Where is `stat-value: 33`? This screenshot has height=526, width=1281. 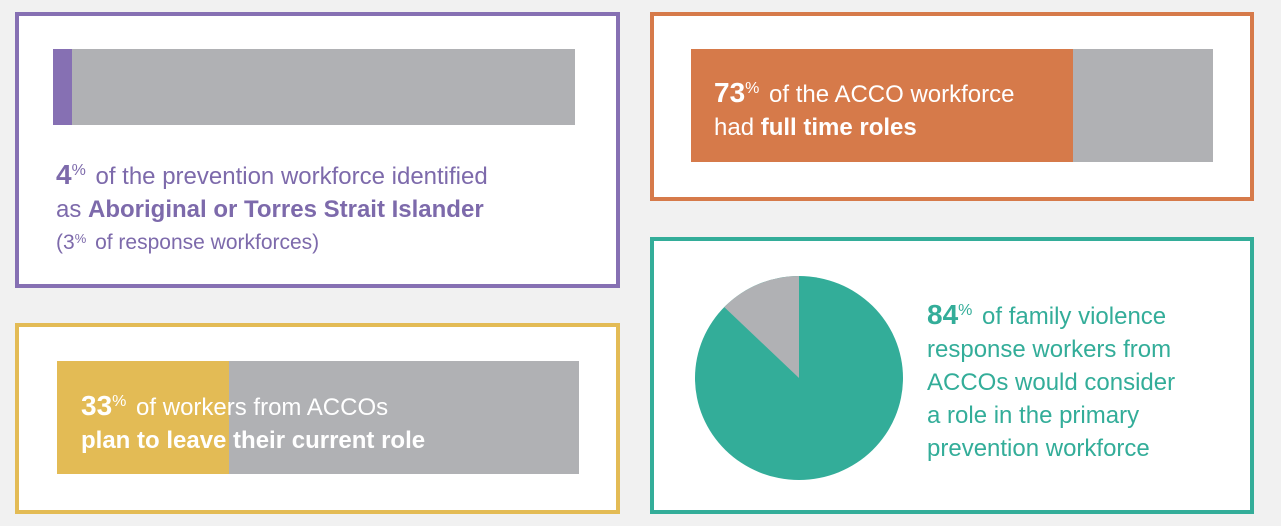
stat-value: 33 is located at coordinates (97, 405).